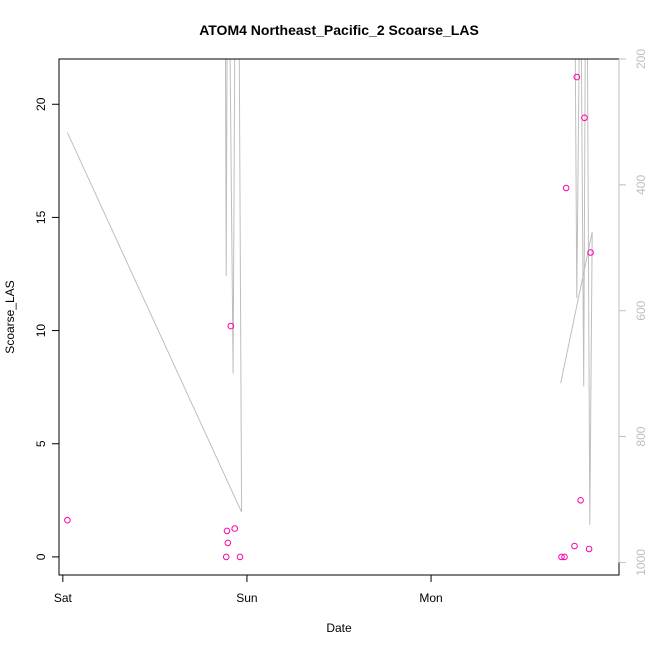 Image resolution: width=650 pixels, height=650 pixels. What do you see at coordinates (41, 104) in the screenshot?
I see `y-tick-label: 20` at bounding box center [41, 104].